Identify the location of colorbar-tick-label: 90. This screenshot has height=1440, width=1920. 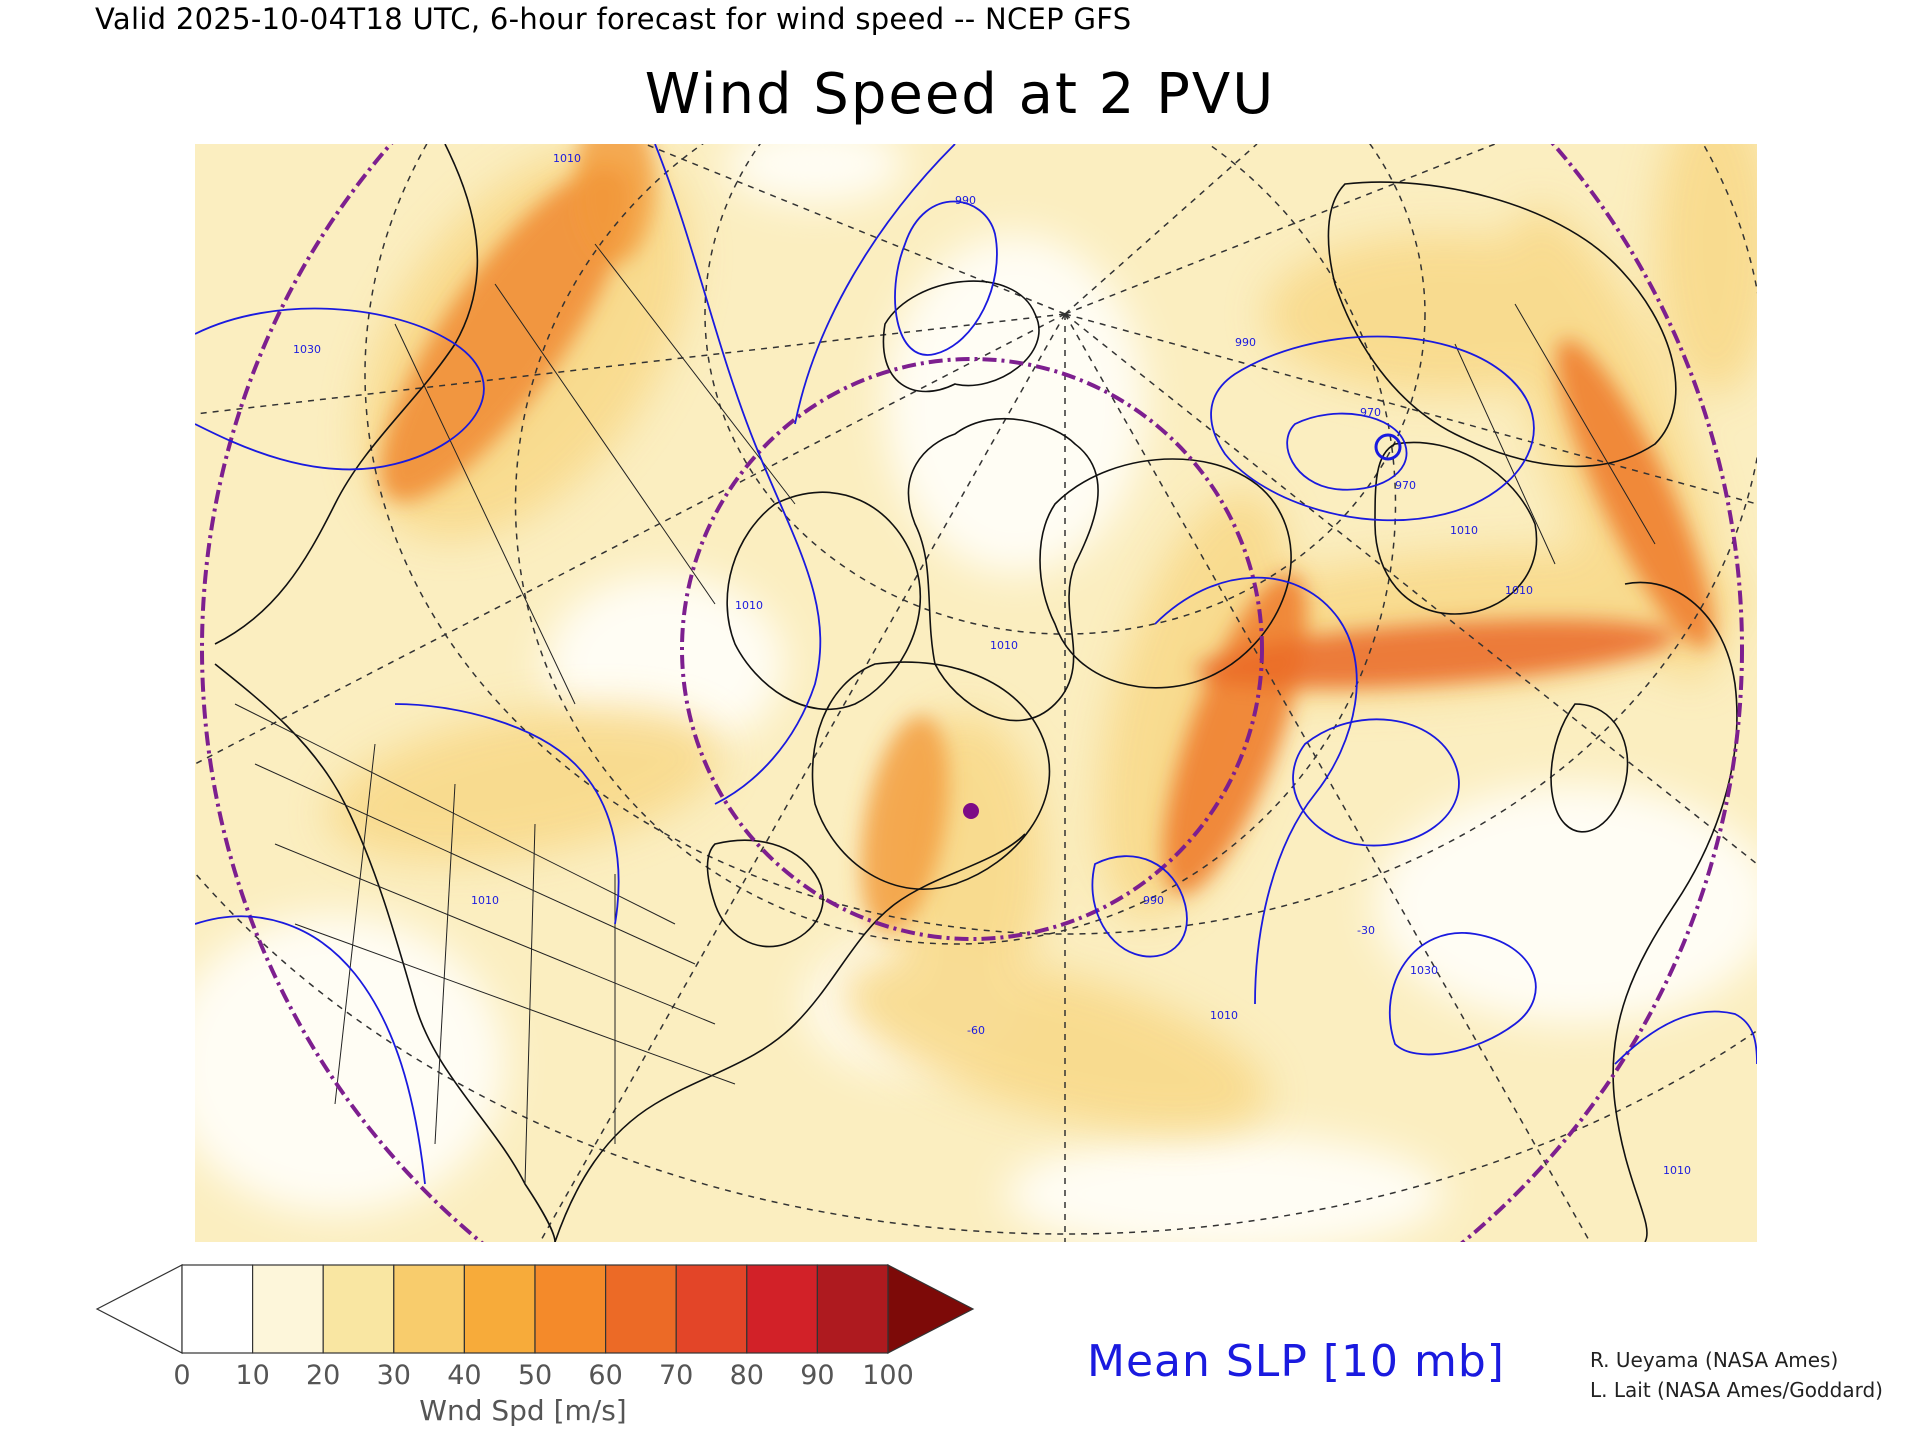
(817, 1375).